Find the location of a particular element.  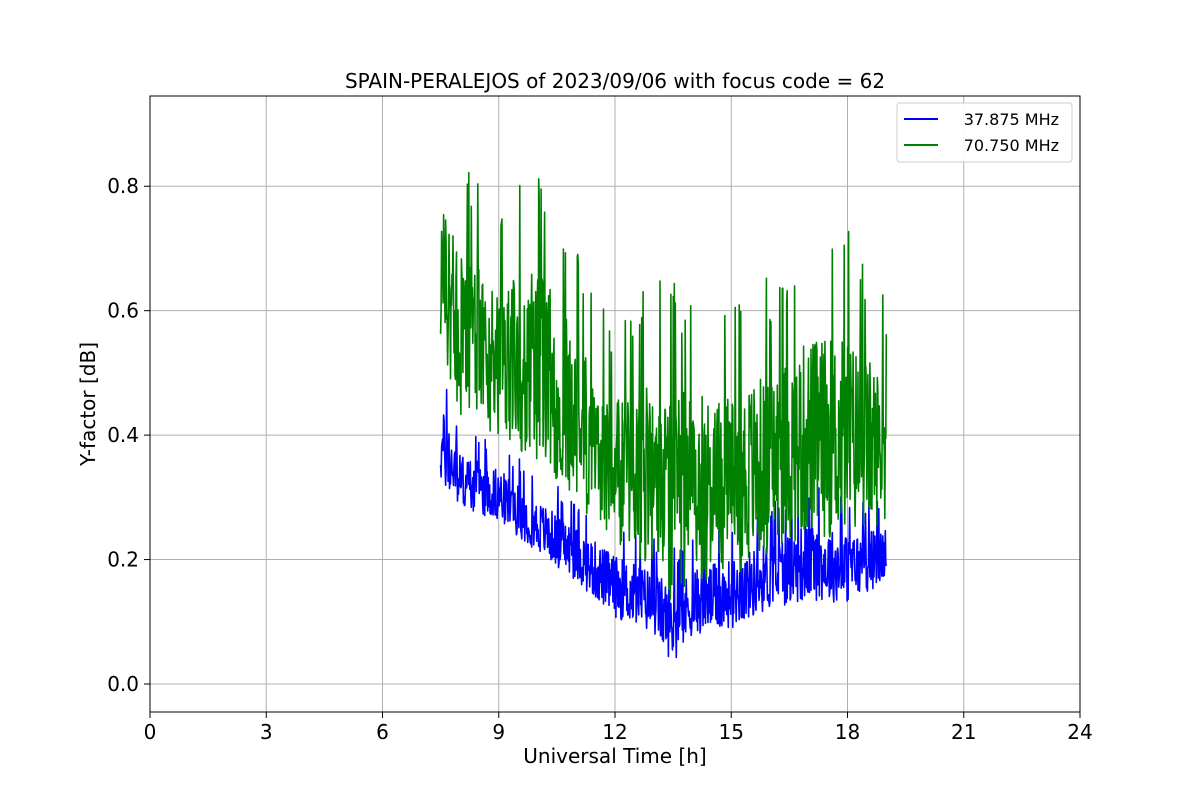

y-tick-label: 0.8 is located at coordinates (123, 186).